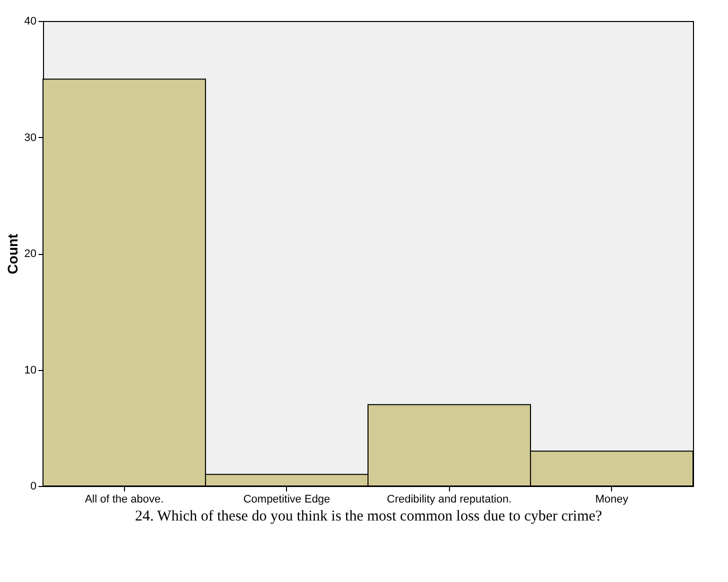 This screenshot has width=728, height=582. I want to click on x-tick-label: Competitive Edge, so click(286, 500).